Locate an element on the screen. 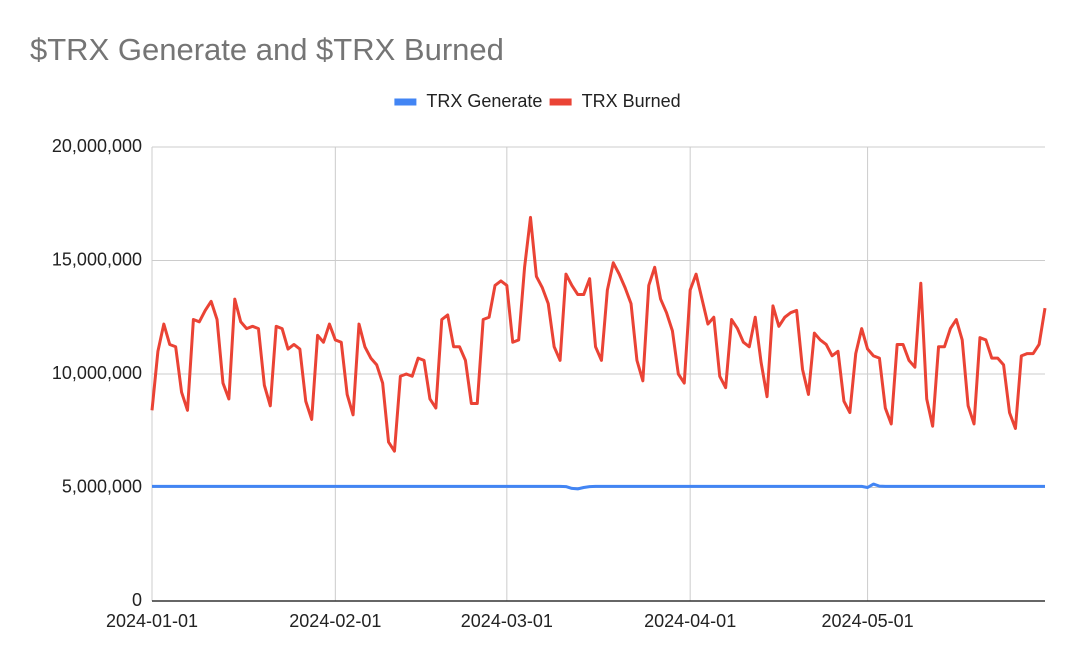  y-tick-label: 5,000,000 is located at coordinates (102, 486).